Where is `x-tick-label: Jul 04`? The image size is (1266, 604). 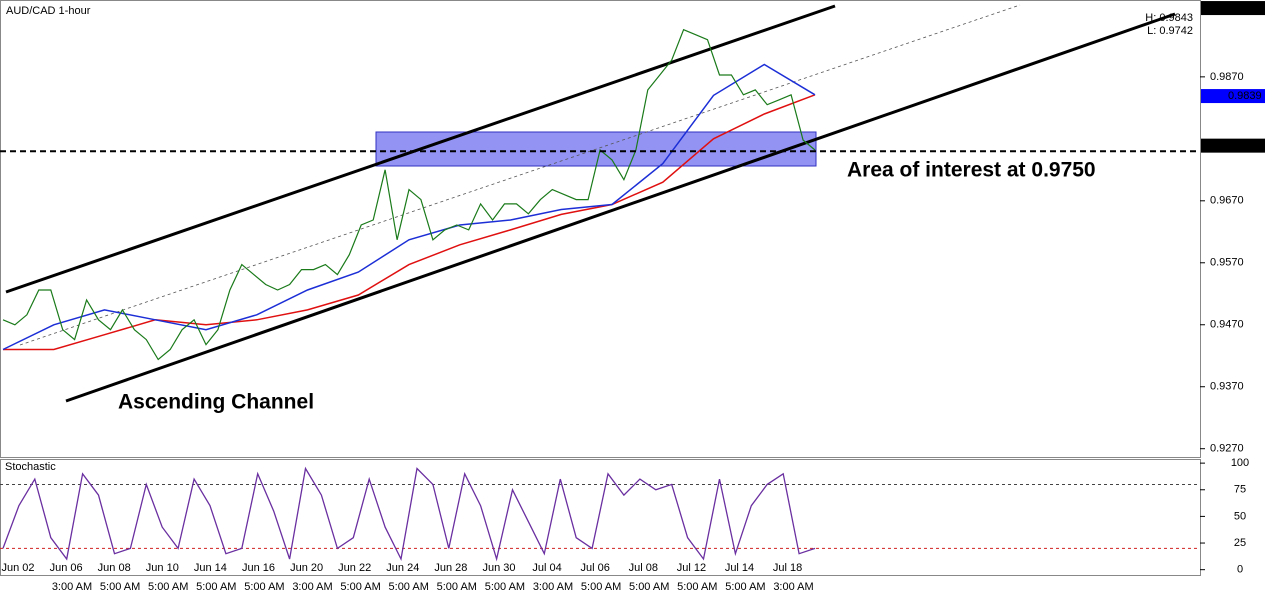
x-tick-label: Jul 04 is located at coordinates (546, 568).